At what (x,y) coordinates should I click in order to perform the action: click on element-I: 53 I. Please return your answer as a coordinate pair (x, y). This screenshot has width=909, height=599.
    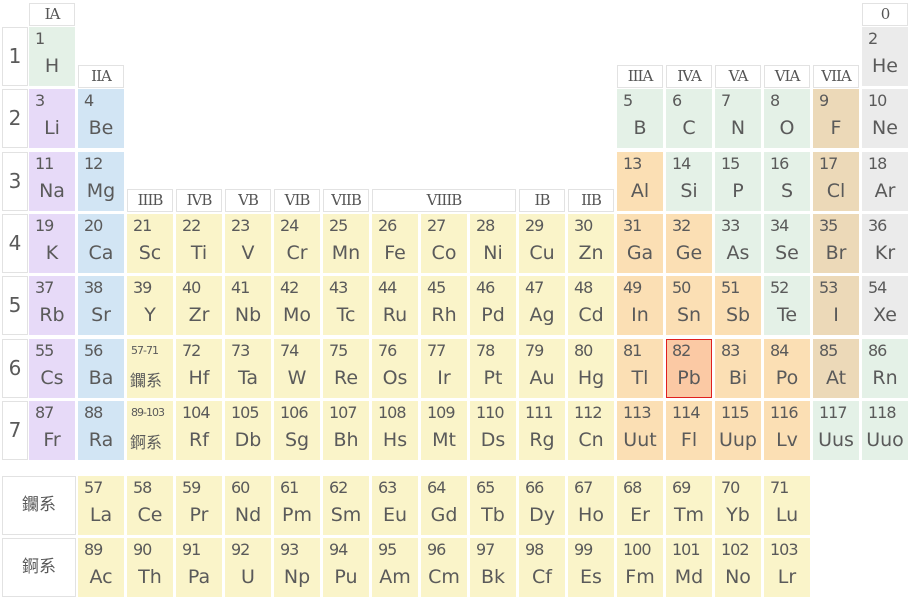
    Looking at the image, I should click on (836, 306).